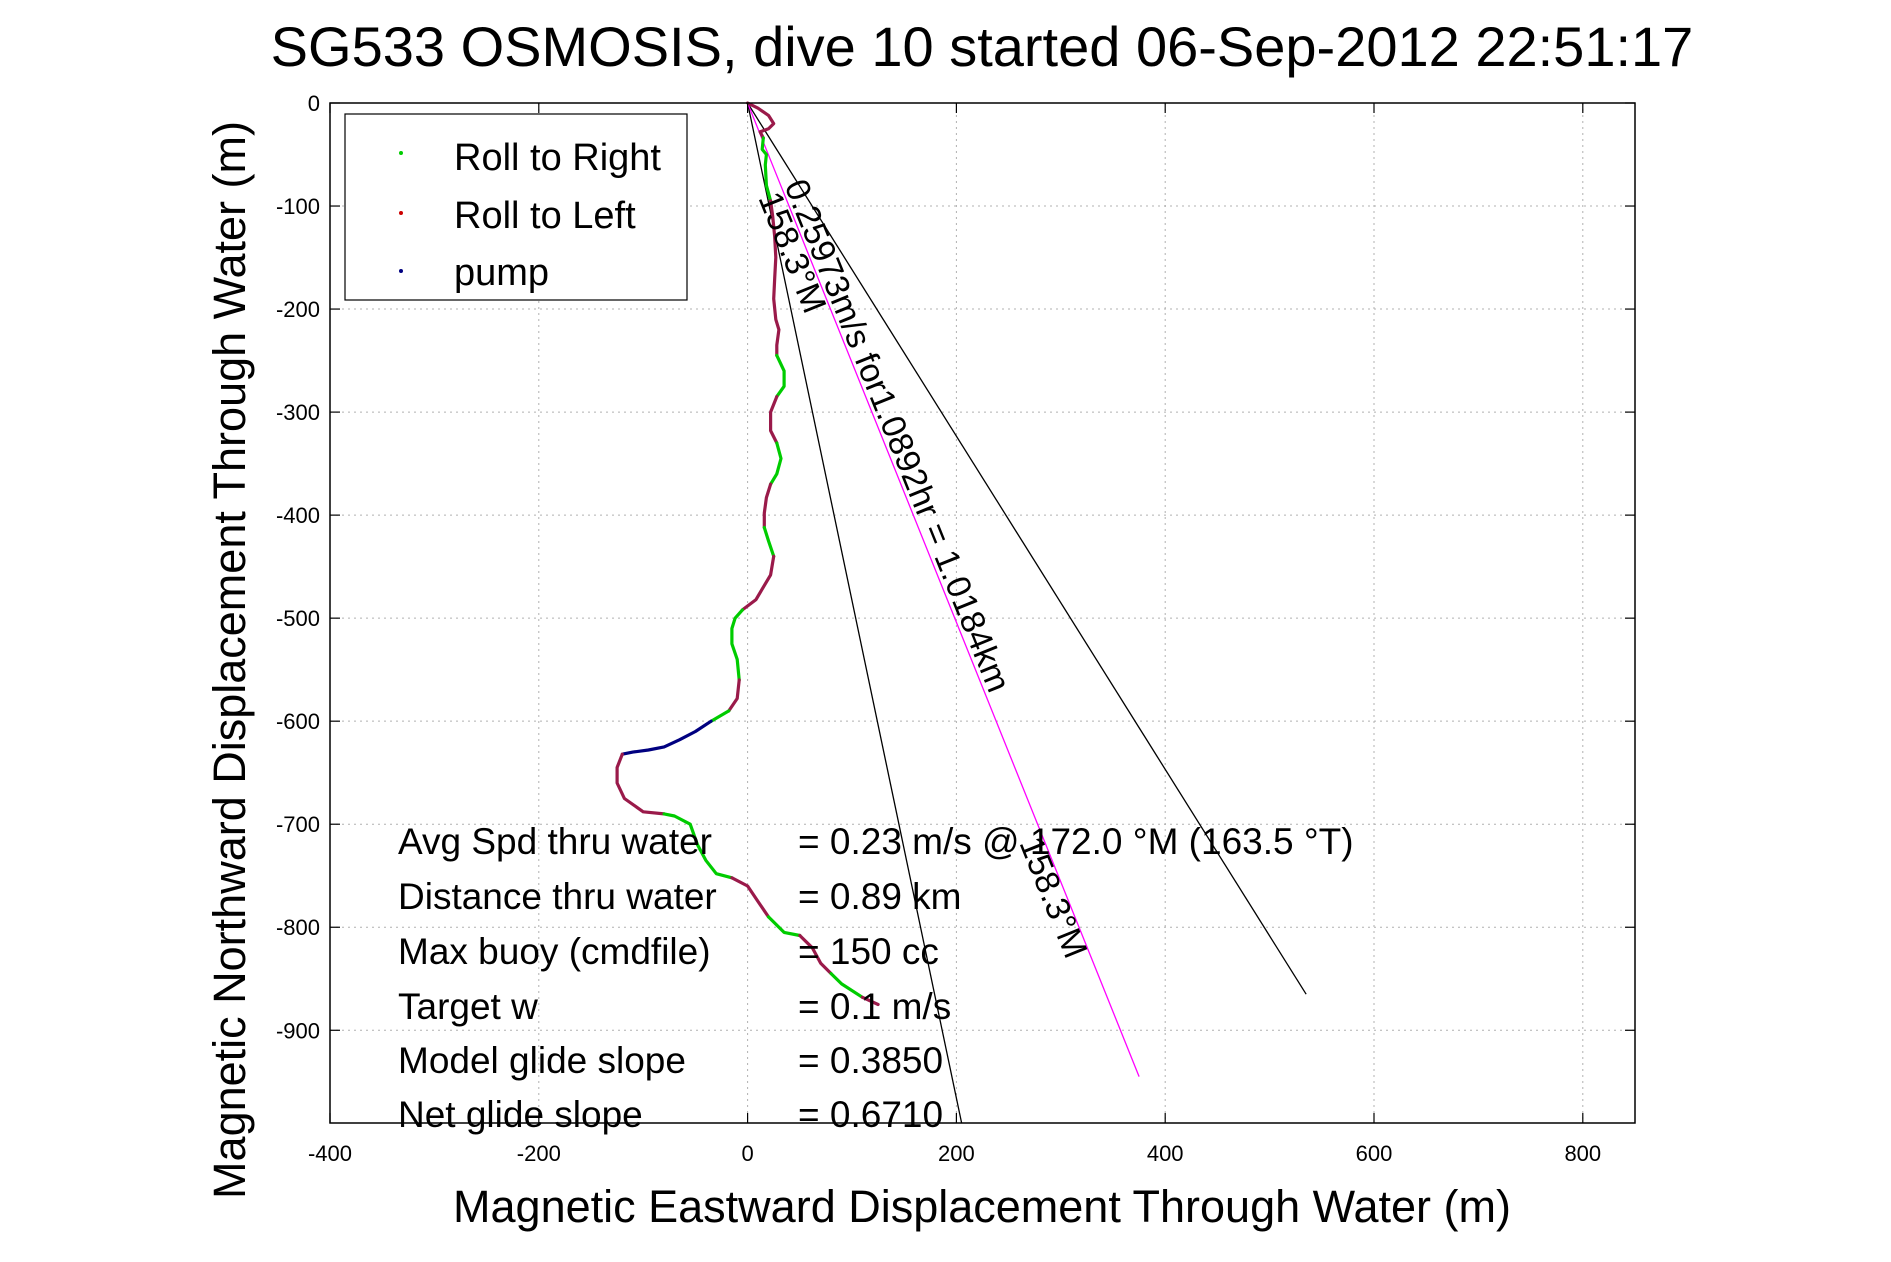 The height and width of the screenshot is (1262, 1891). Describe the element at coordinates (542, 1060) in the screenshot. I see `stat-label-model-glide: Model glide slope` at that location.